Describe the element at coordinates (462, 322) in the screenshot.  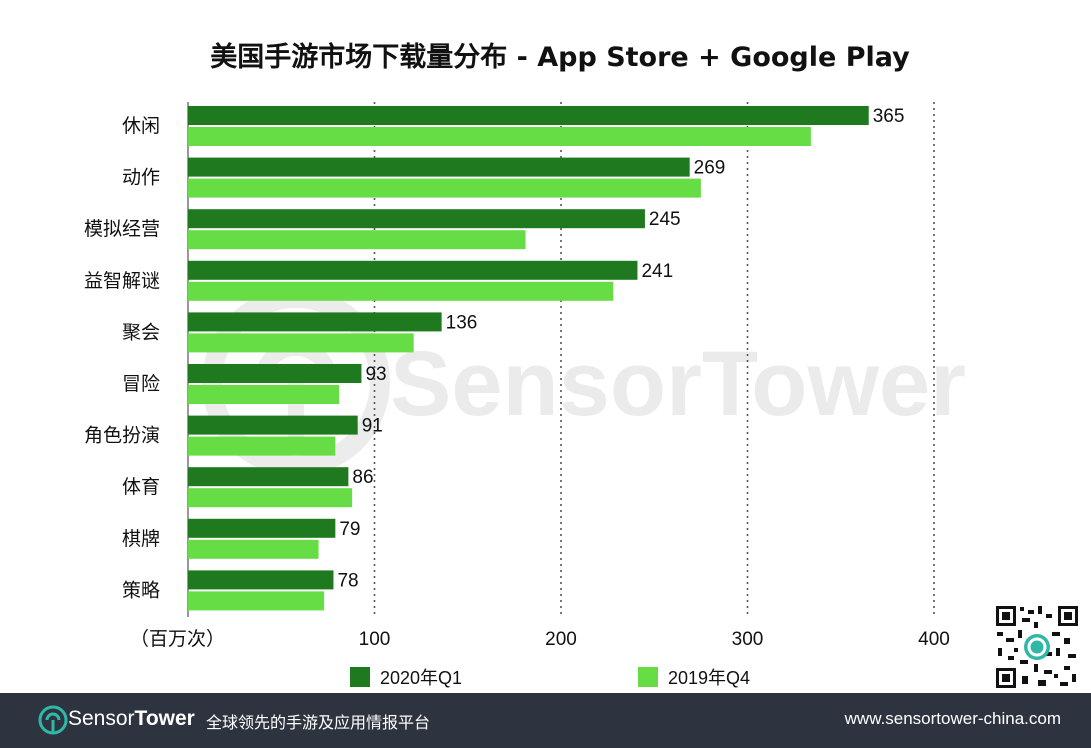
I see `value-label: 136` at that location.